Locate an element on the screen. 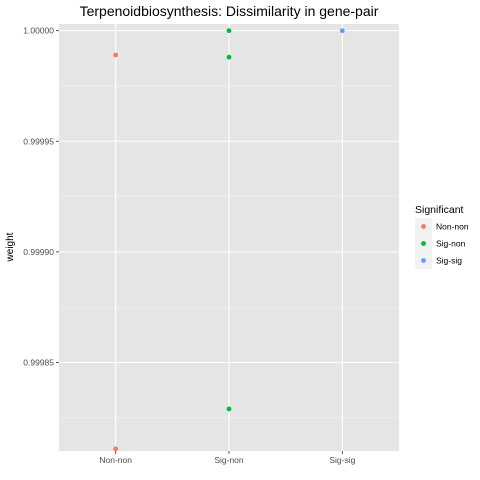  legend-label: Non-non is located at coordinates (452, 227).